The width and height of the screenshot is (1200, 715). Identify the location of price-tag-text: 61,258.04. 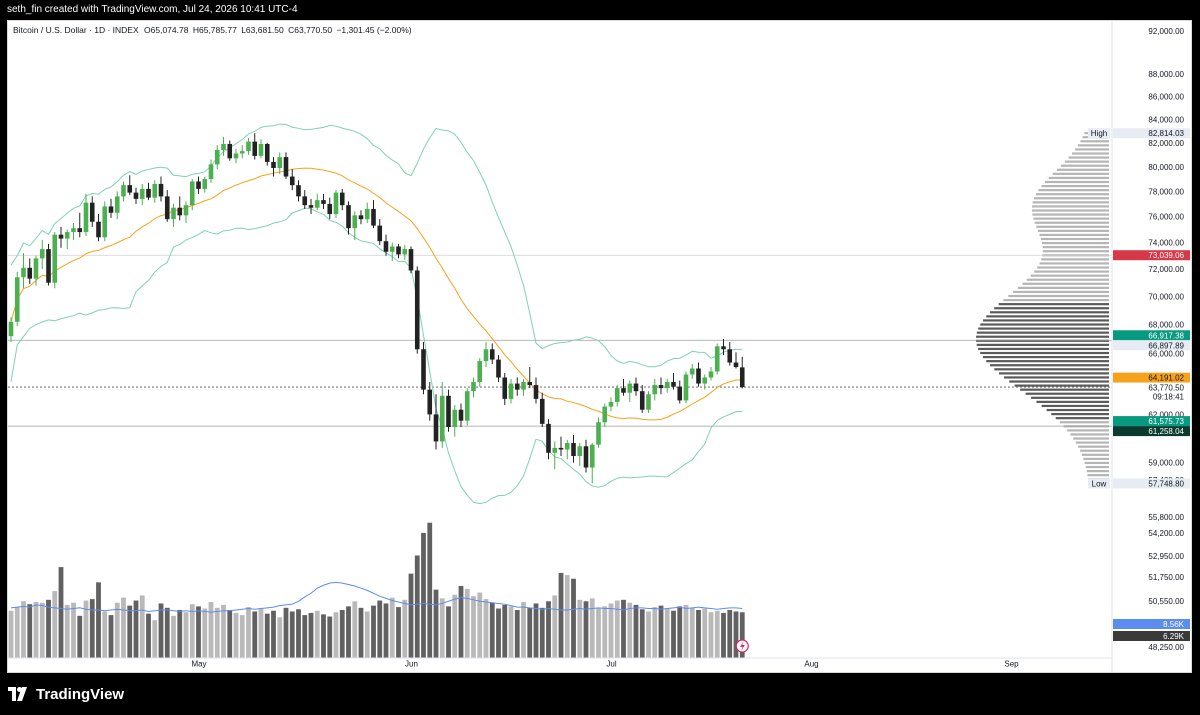
(1166, 431).